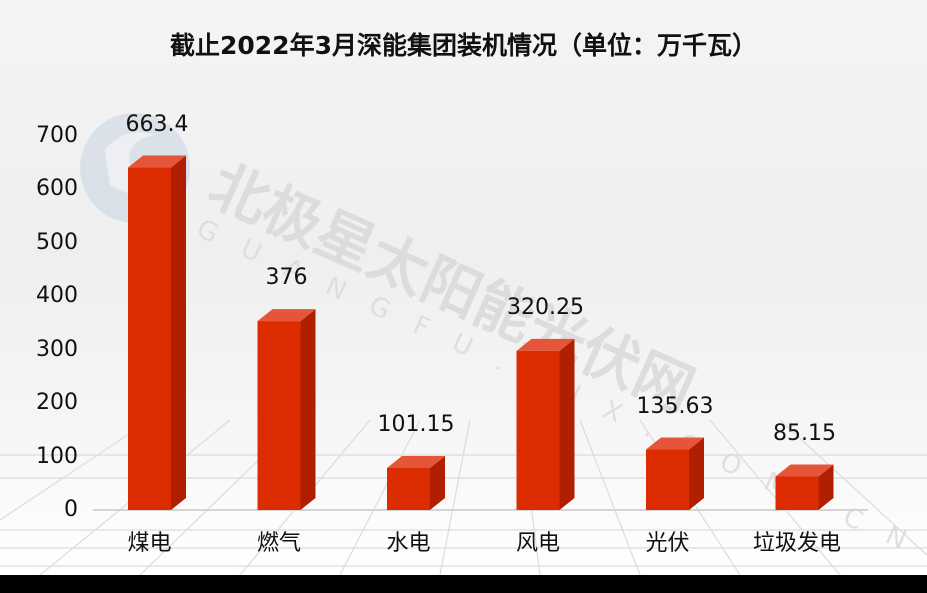 The image size is (927, 593). I want to click on y-tick-400: 400, so click(57, 295).